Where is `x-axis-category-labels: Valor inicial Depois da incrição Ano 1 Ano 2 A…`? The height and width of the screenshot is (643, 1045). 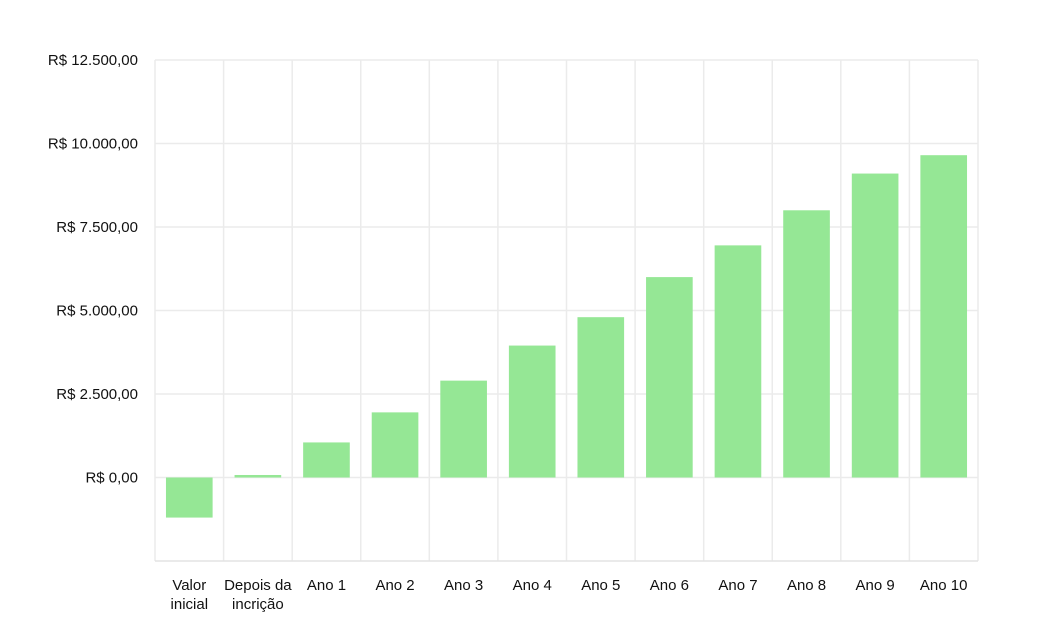 x-axis-category-labels: Valor inicial Depois da incrição Ano 1 Ano 2 A… is located at coordinates (569, 595).